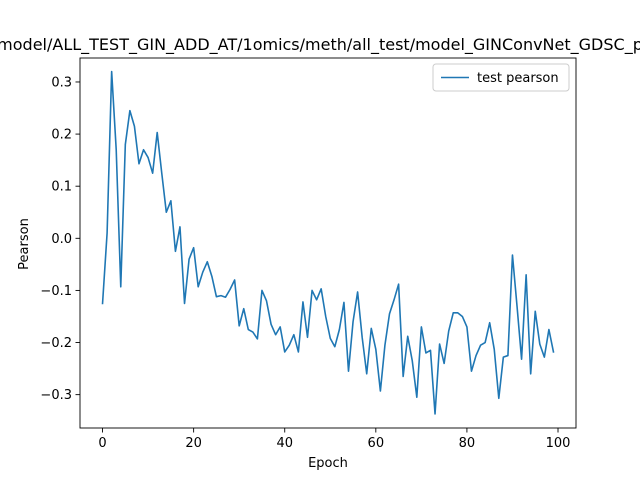 The width and height of the screenshot is (640, 480). Describe the element at coordinates (558, 443) in the screenshot. I see `x-tick-label: 100` at that location.